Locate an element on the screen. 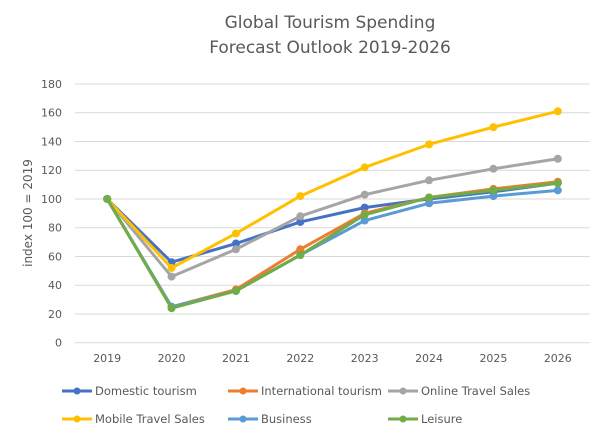 This screenshot has width=600, height=440. y-tick-label: 20 is located at coordinates (55, 314).